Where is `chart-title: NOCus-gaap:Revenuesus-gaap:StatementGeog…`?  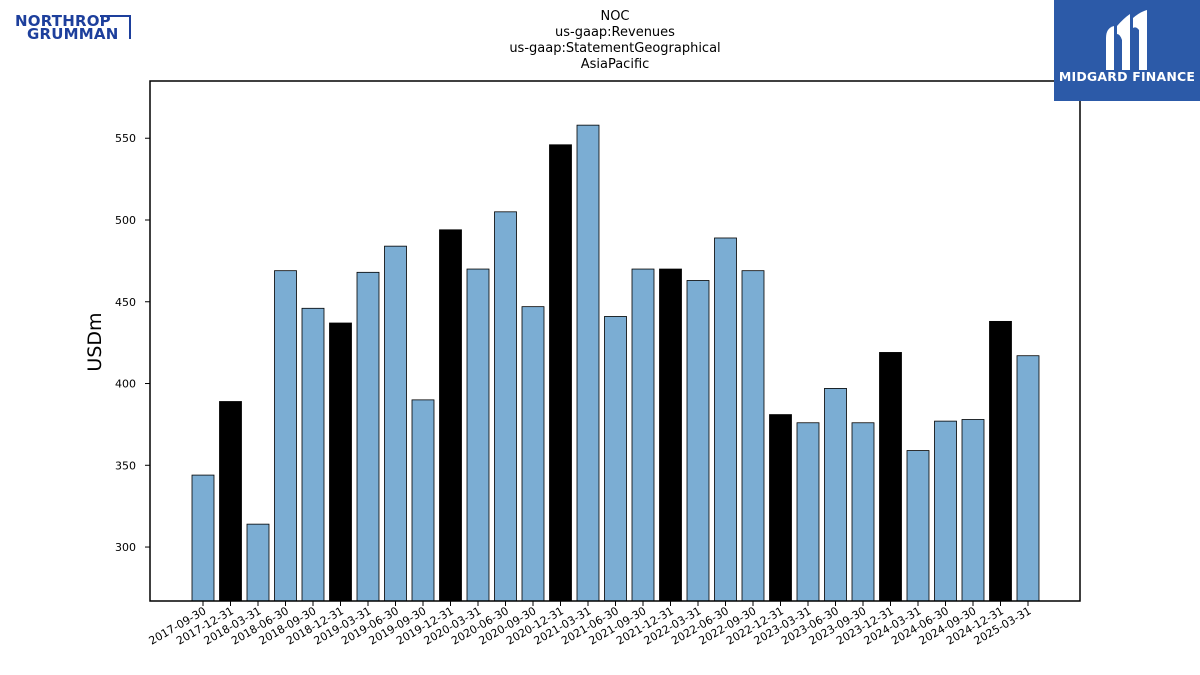 chart-title: NOCus-gaap:Revenuesus-gaap:StatementGeog… is located at coordinates (614, 40).